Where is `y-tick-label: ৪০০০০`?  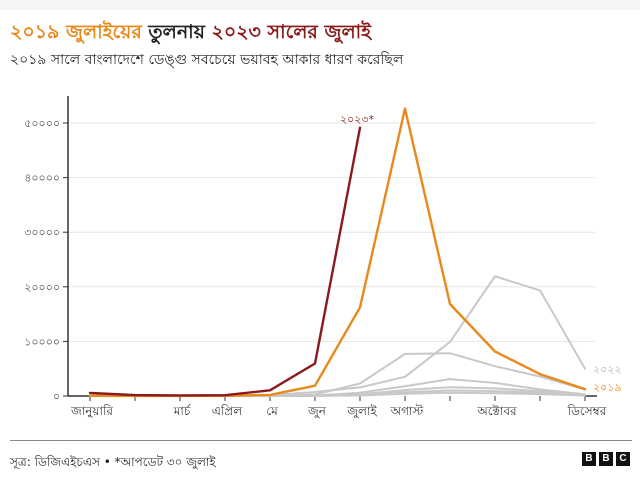 y-tick-label: ৪০০০০ is located at coordinates (42, 178).